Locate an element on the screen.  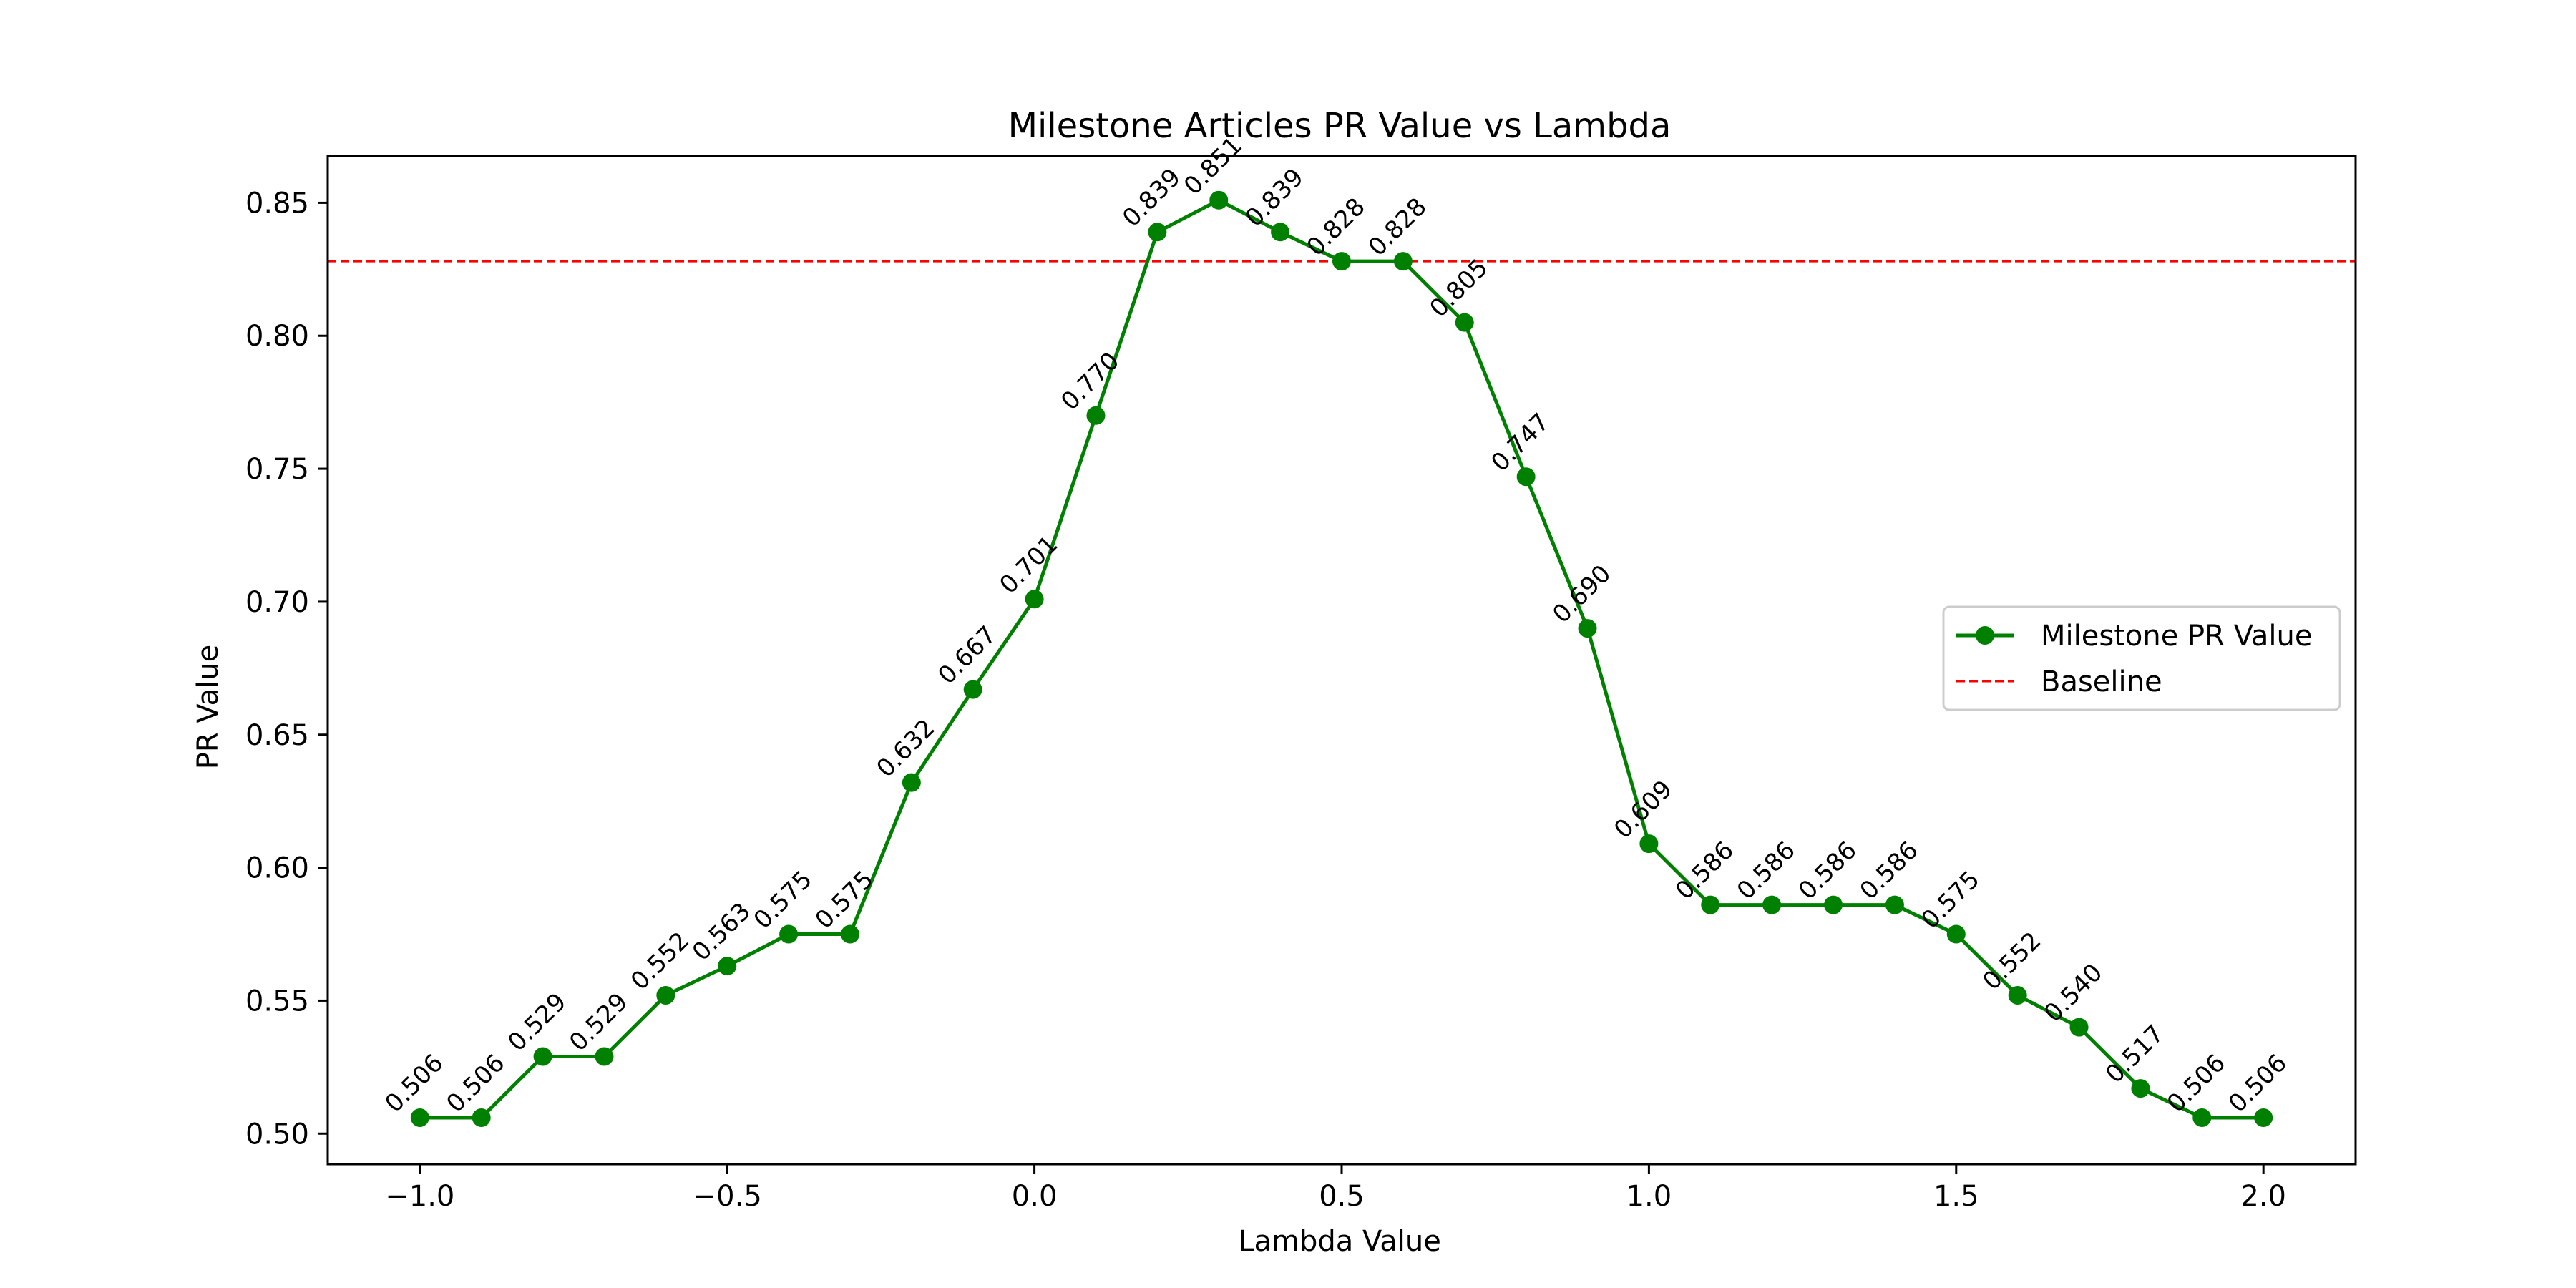
x-tick-label: −0.5 is located at coordinates (727, 1196).